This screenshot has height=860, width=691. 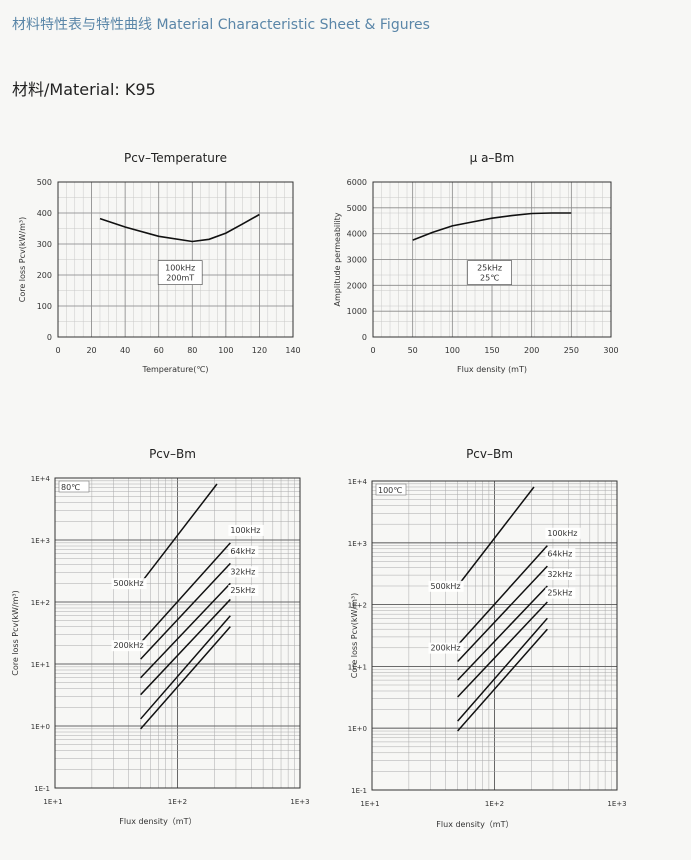 What do you see at coordinates (70, 487) in the screenshot?
I see `temperature-label: 80℃` at bounding box center [70, 487].